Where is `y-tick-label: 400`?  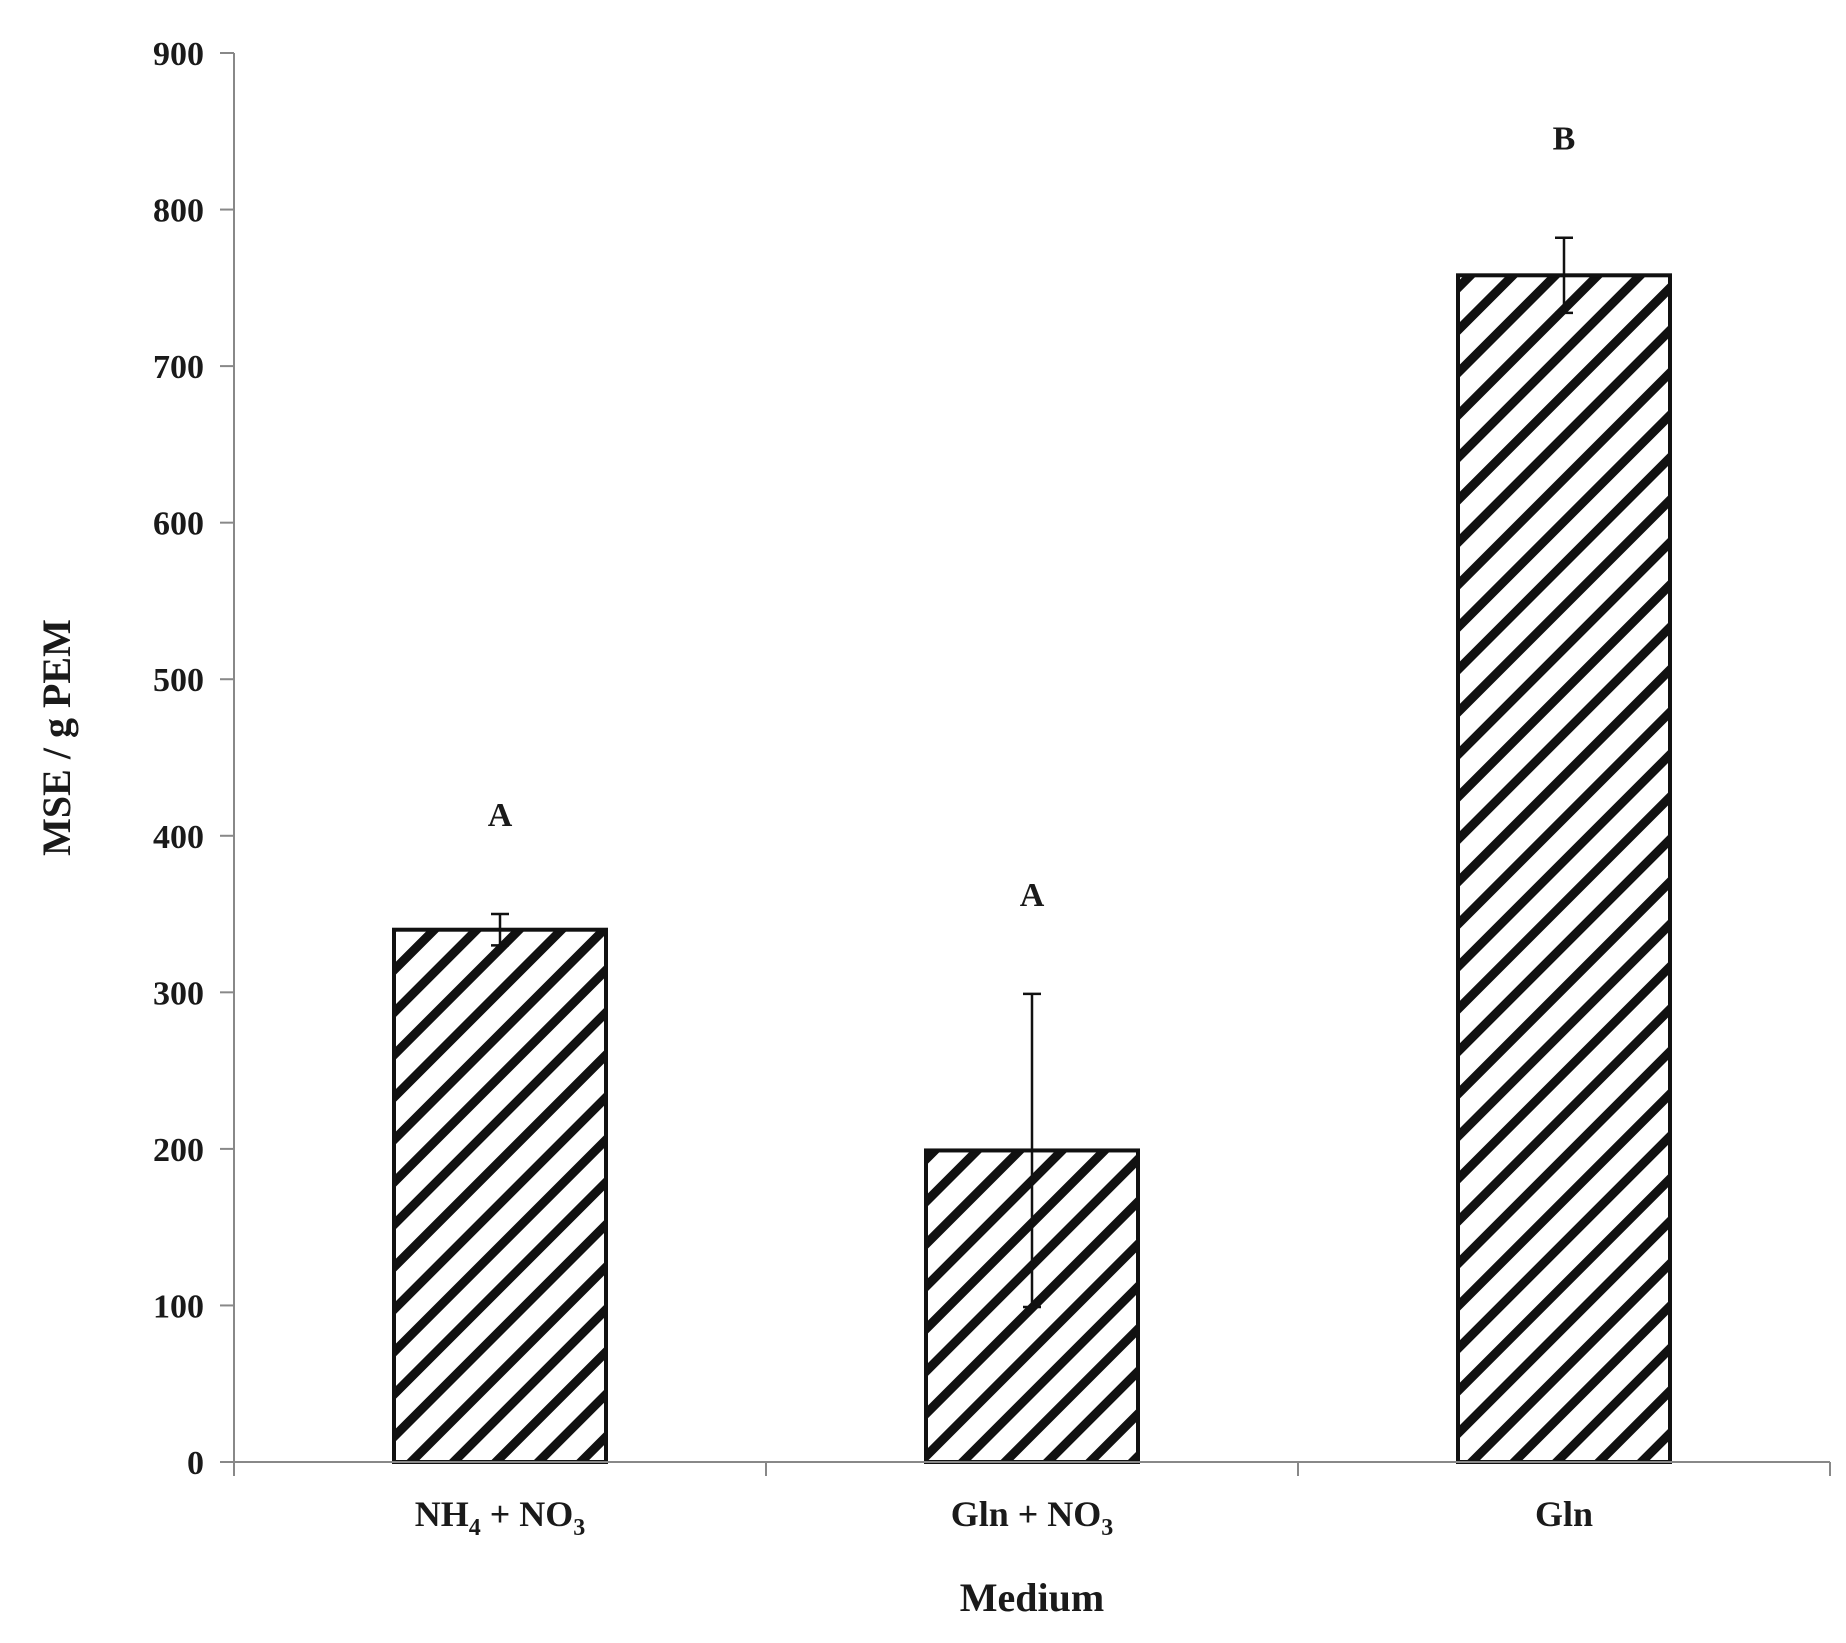
y-tick-label: 400 is located at coordinates (178, 837).